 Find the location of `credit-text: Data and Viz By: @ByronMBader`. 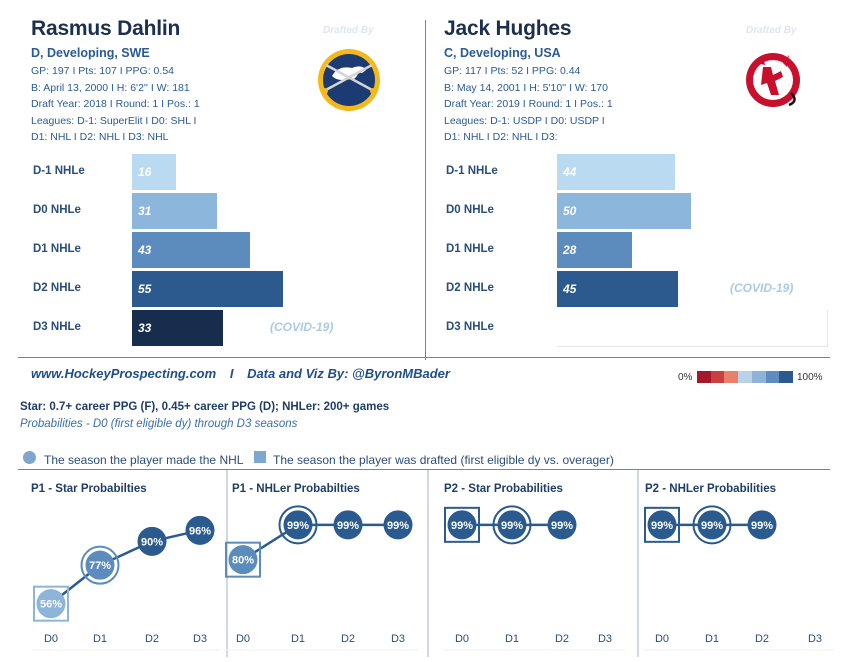

credit-text: Data and Viz By: @ByronMBader is located at coordinates (348, 373).